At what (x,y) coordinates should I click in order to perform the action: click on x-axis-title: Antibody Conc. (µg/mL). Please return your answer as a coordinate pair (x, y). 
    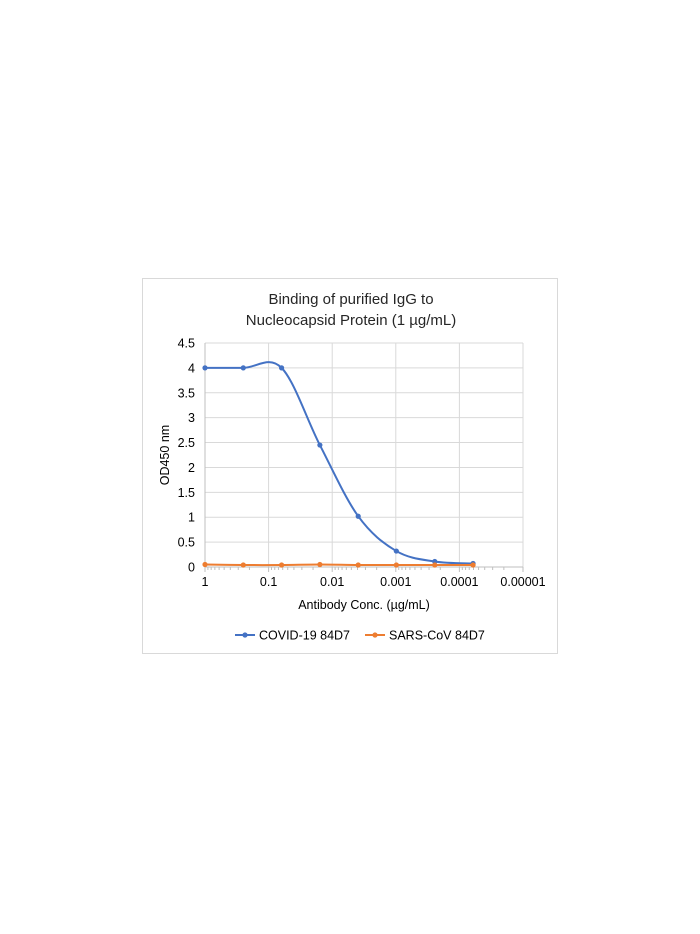
    Looking at the image, I should click on (364, 605).